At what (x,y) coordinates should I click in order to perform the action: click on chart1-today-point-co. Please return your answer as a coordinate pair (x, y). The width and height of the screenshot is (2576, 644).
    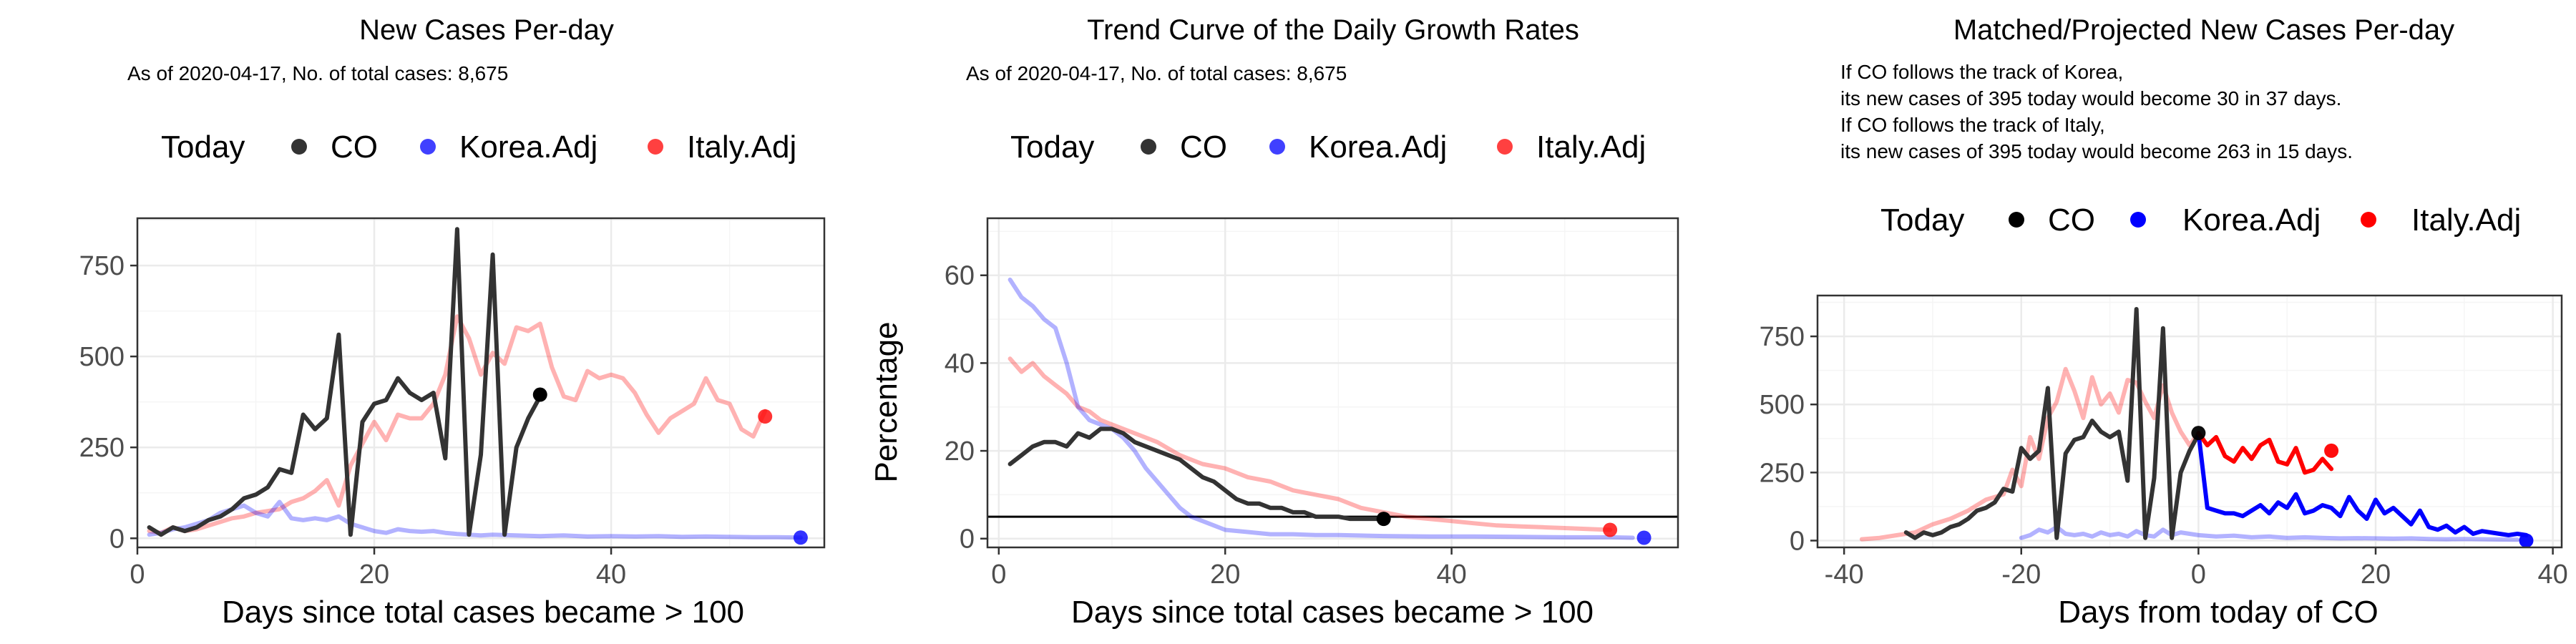
    Looking at the image, I should click on (539, 394).